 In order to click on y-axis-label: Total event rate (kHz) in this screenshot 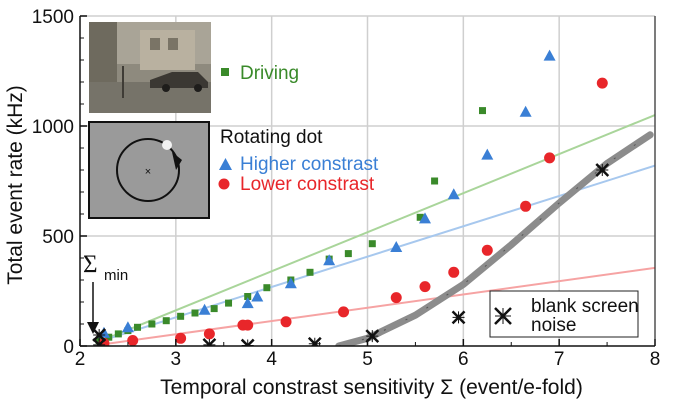, I will do `click(15, 185)`.